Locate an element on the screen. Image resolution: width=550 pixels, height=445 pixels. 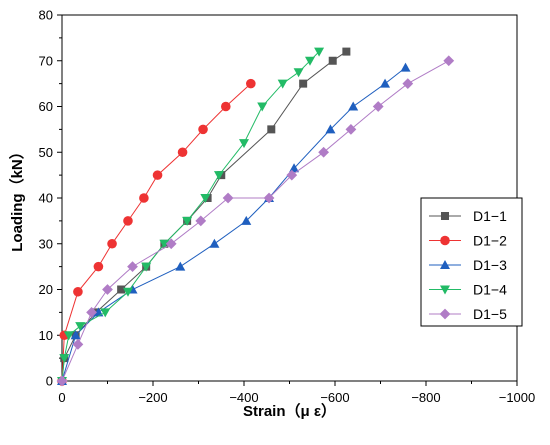
x-tick-label: −800 is located at coordinates (425, 397).